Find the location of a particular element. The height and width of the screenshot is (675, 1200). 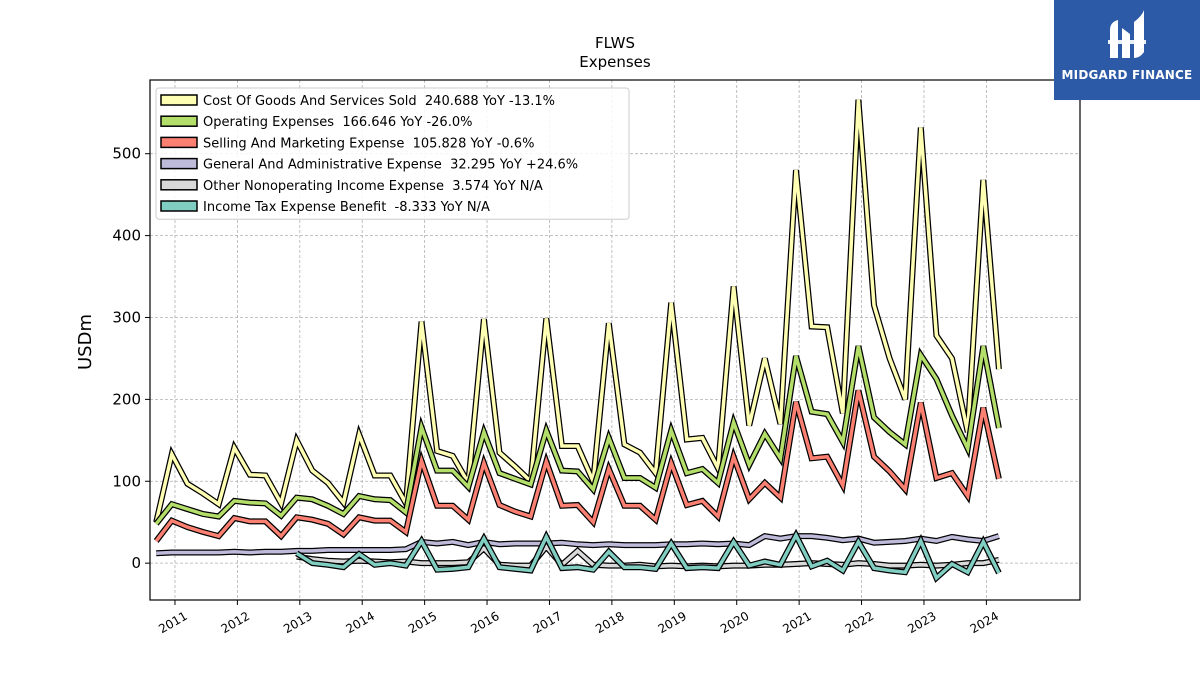

x-tick-label: 2021 is located at coordinates (796, 622).